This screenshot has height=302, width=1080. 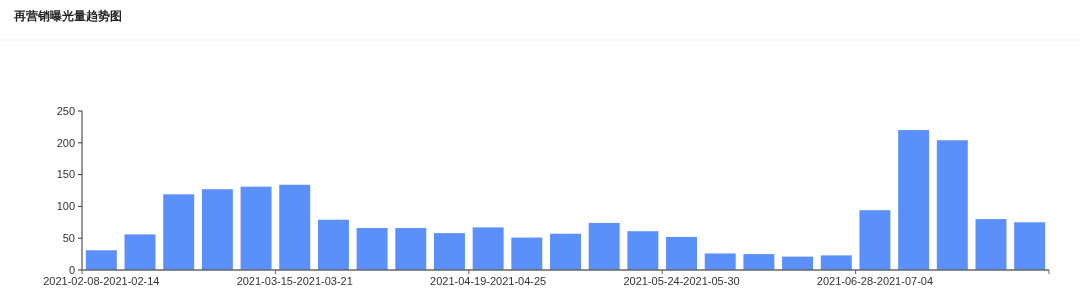 What do you see at coordinates (101, 281) in the screenshot?
I see `x-tick-label: 2021-02-08-2021-02-14` at bounding box center [101, 281].